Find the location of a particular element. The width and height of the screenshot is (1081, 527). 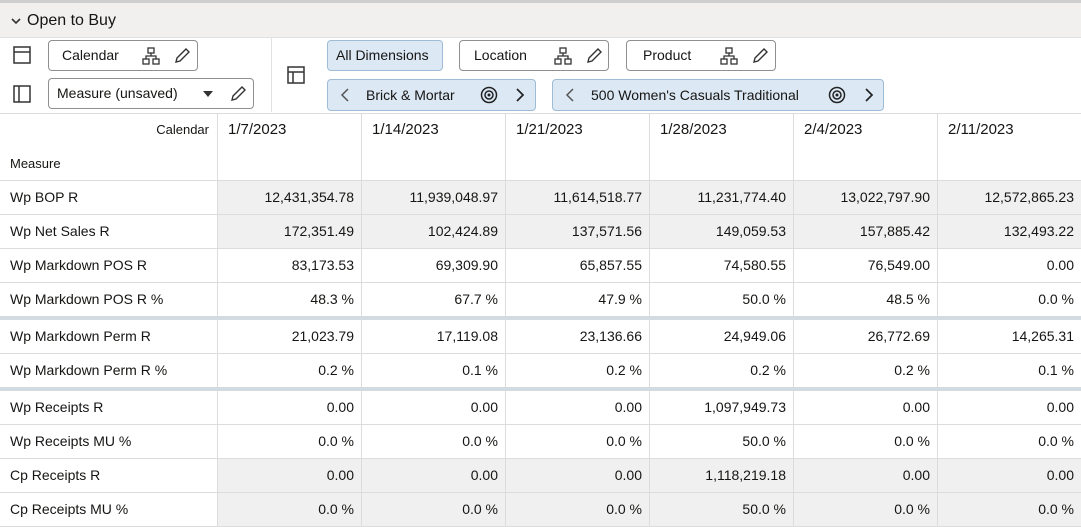

value-cell: 12,431,354.78 is located at coordinates (290, 198).